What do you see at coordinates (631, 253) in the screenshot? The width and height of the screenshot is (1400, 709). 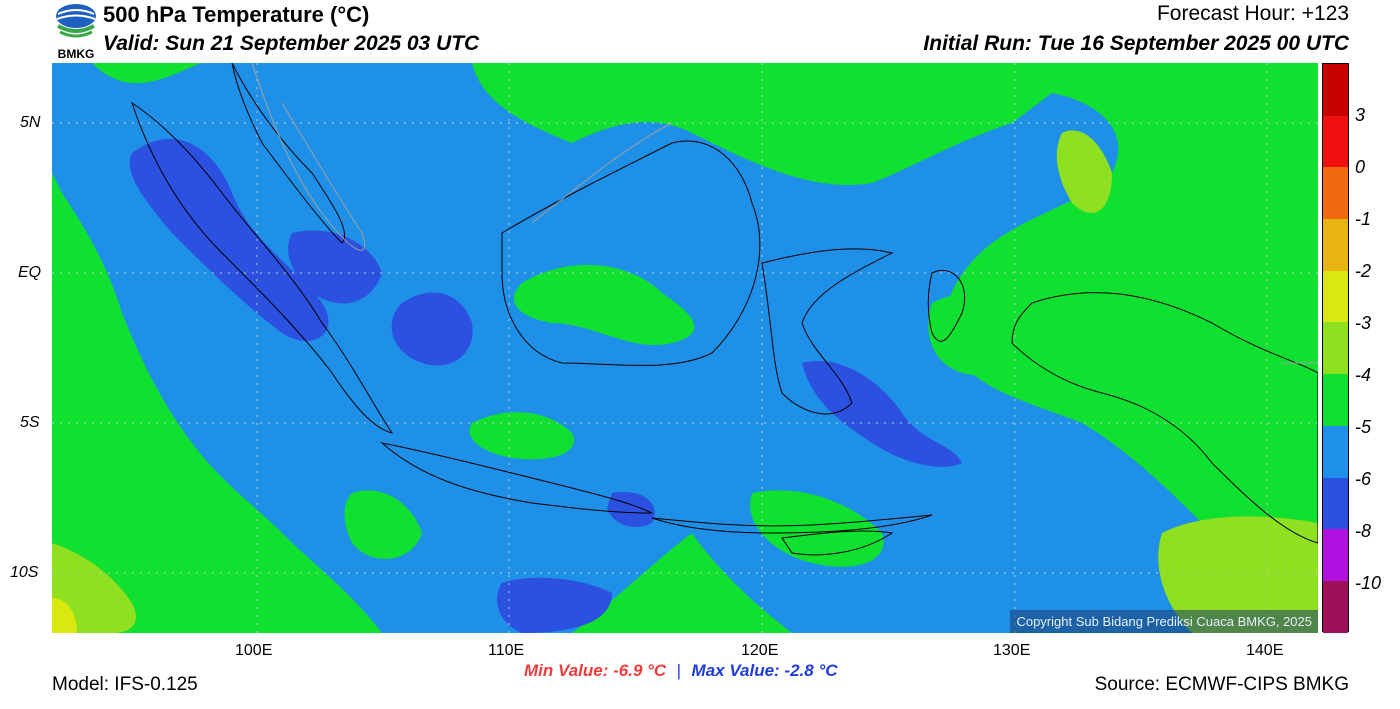 I see `coast-borneo` at bounding box center [631, 253].